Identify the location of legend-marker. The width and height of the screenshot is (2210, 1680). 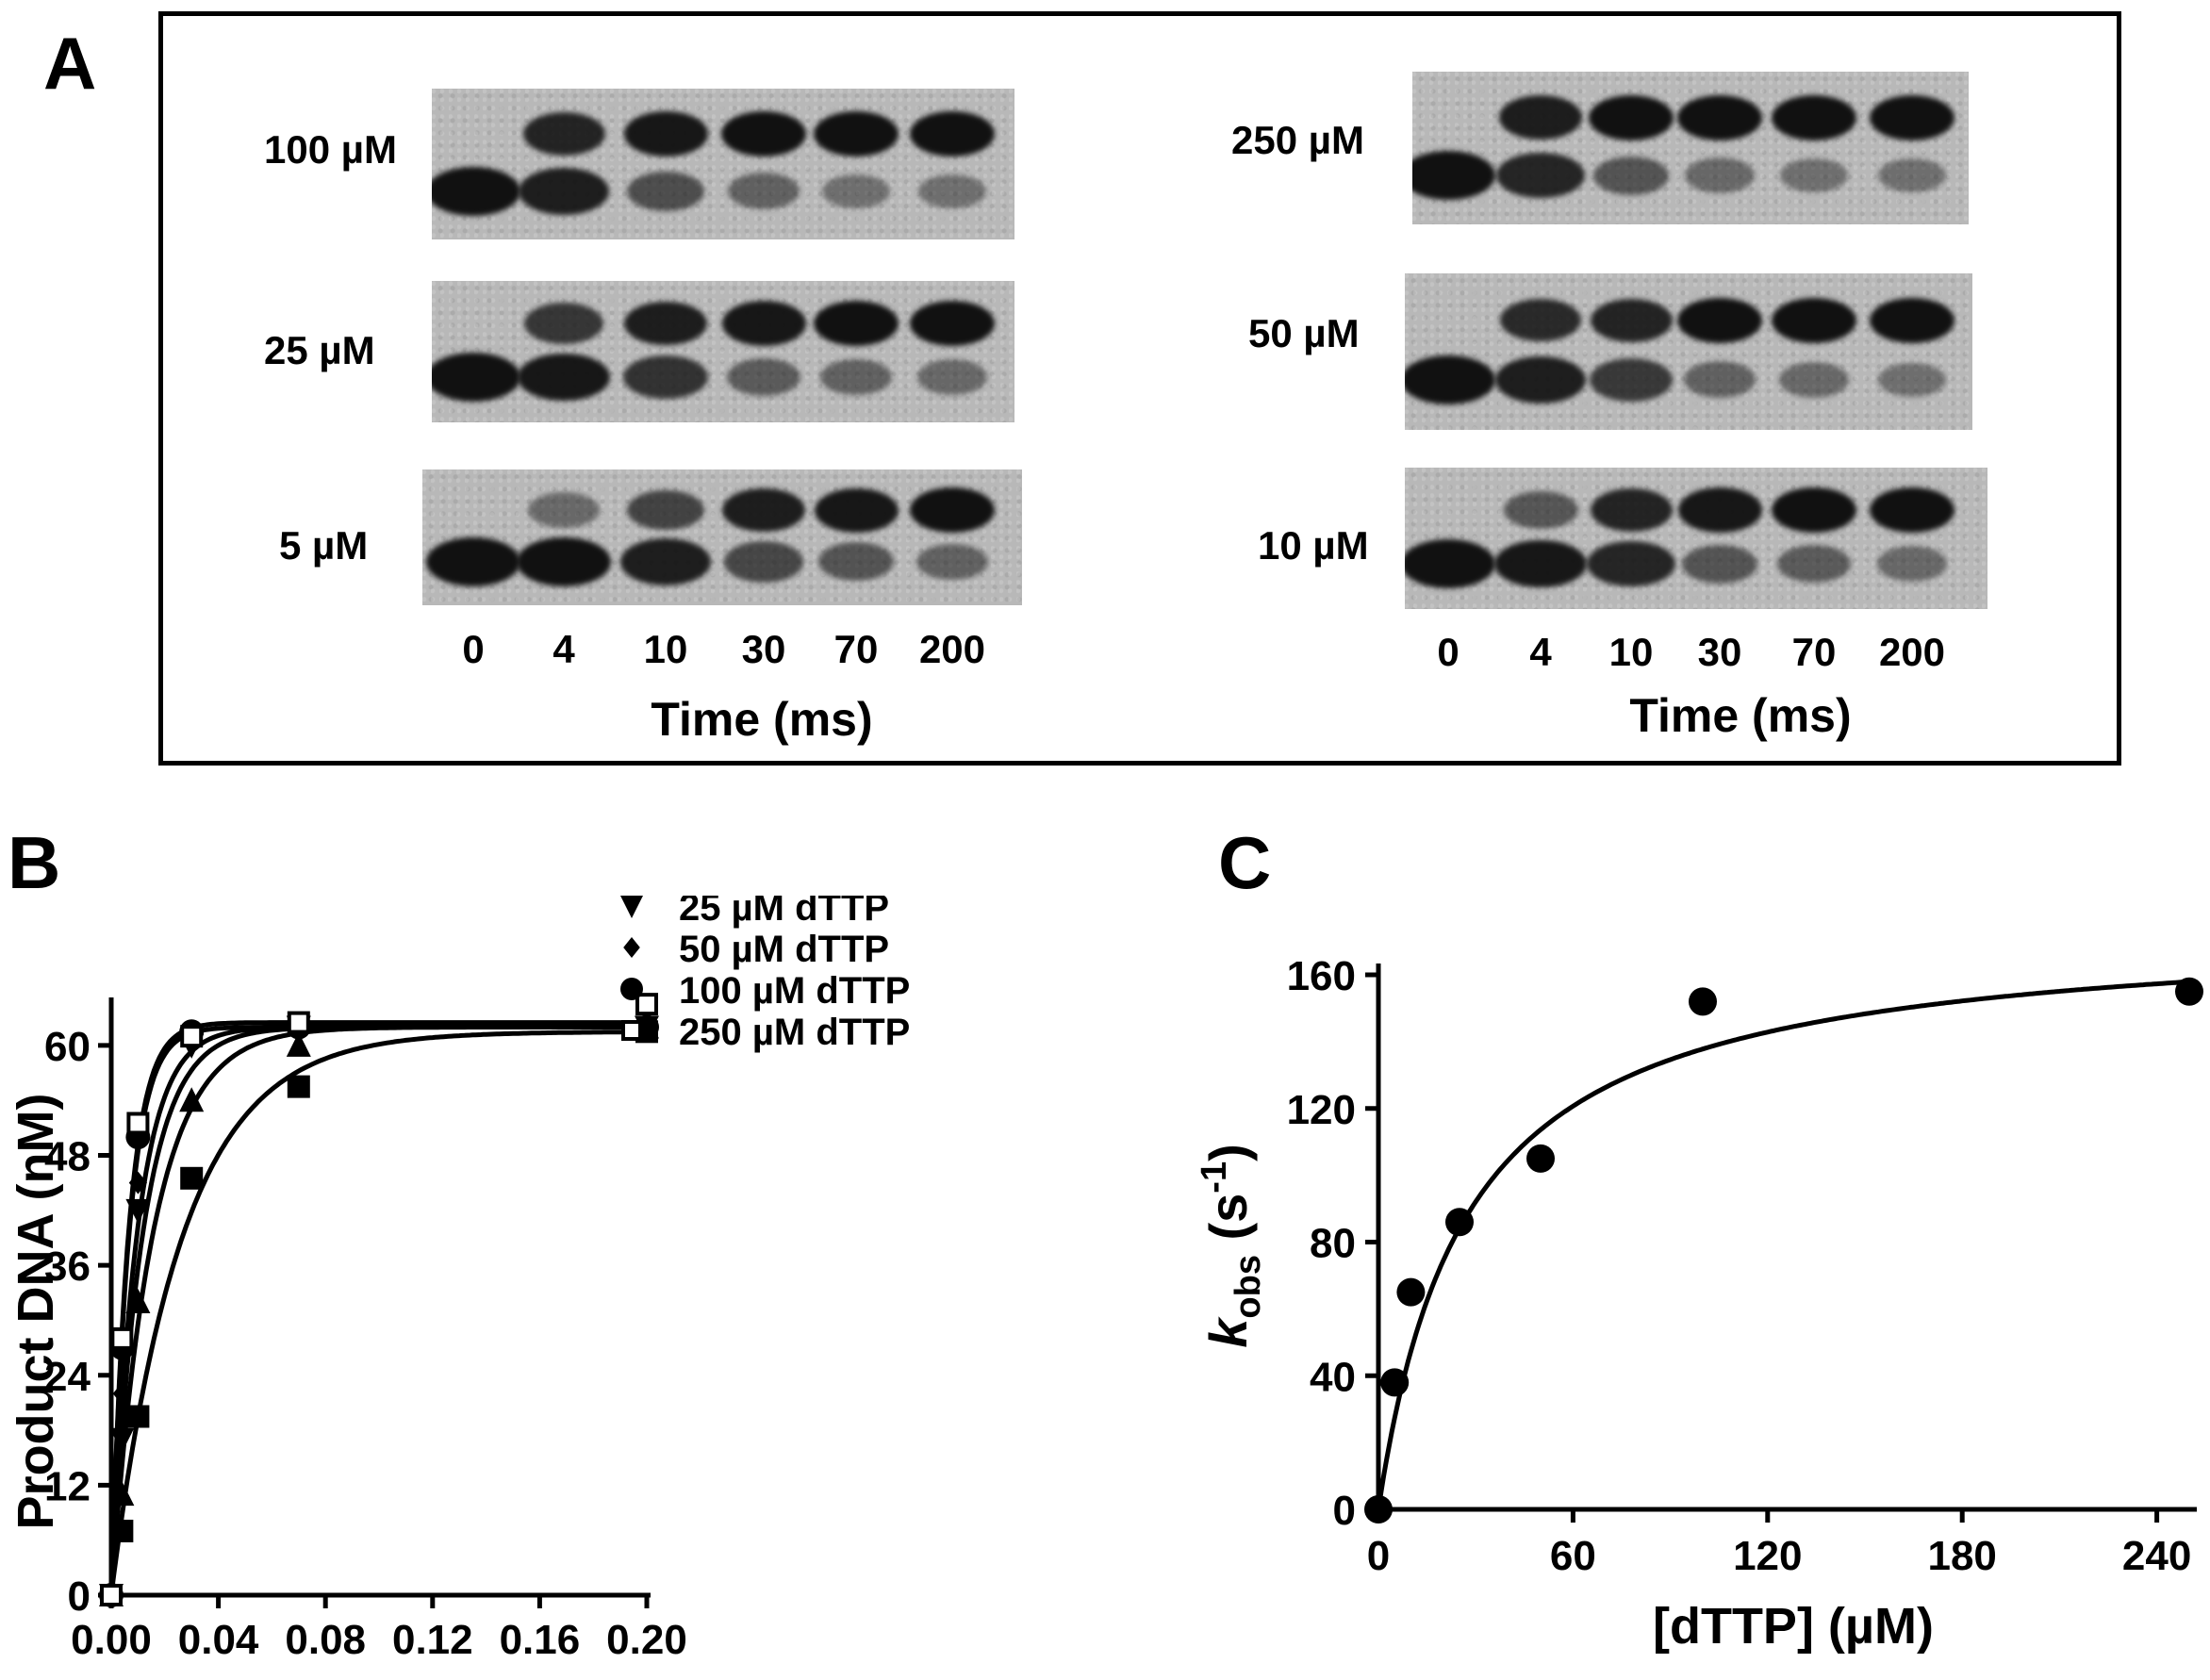
(631, 989).